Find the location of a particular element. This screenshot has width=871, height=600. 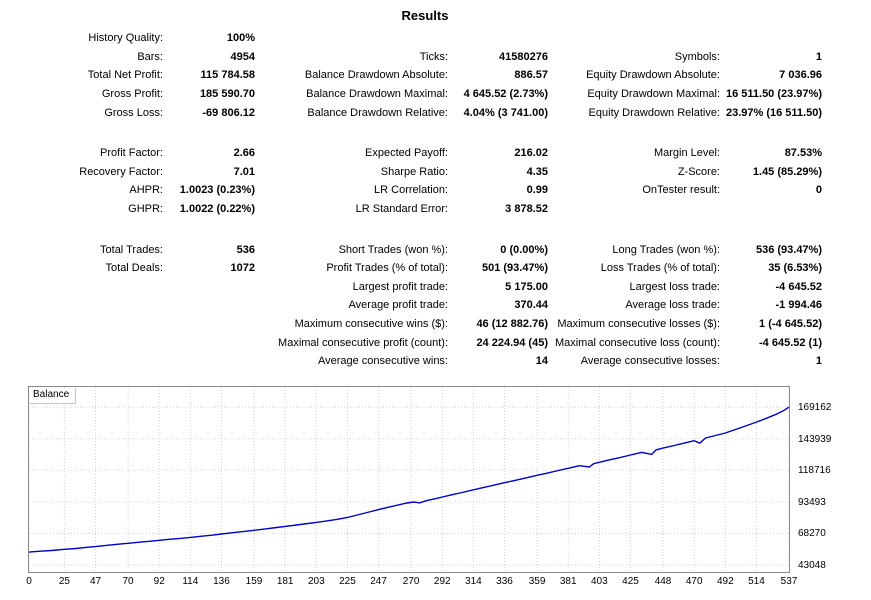

stat-value: 4.04% (3 741.00) is located at coordinates (505, 112).